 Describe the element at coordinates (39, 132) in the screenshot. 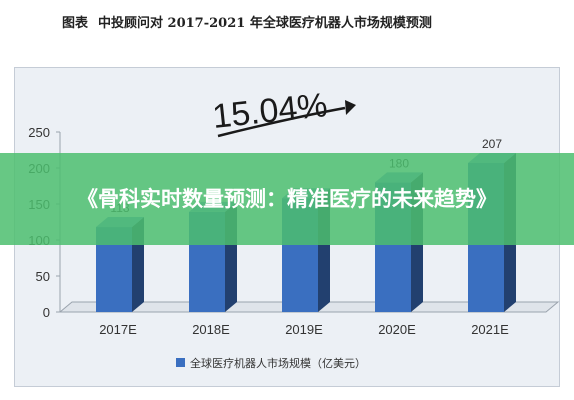

I see `y-tick-label: 250` at that location.